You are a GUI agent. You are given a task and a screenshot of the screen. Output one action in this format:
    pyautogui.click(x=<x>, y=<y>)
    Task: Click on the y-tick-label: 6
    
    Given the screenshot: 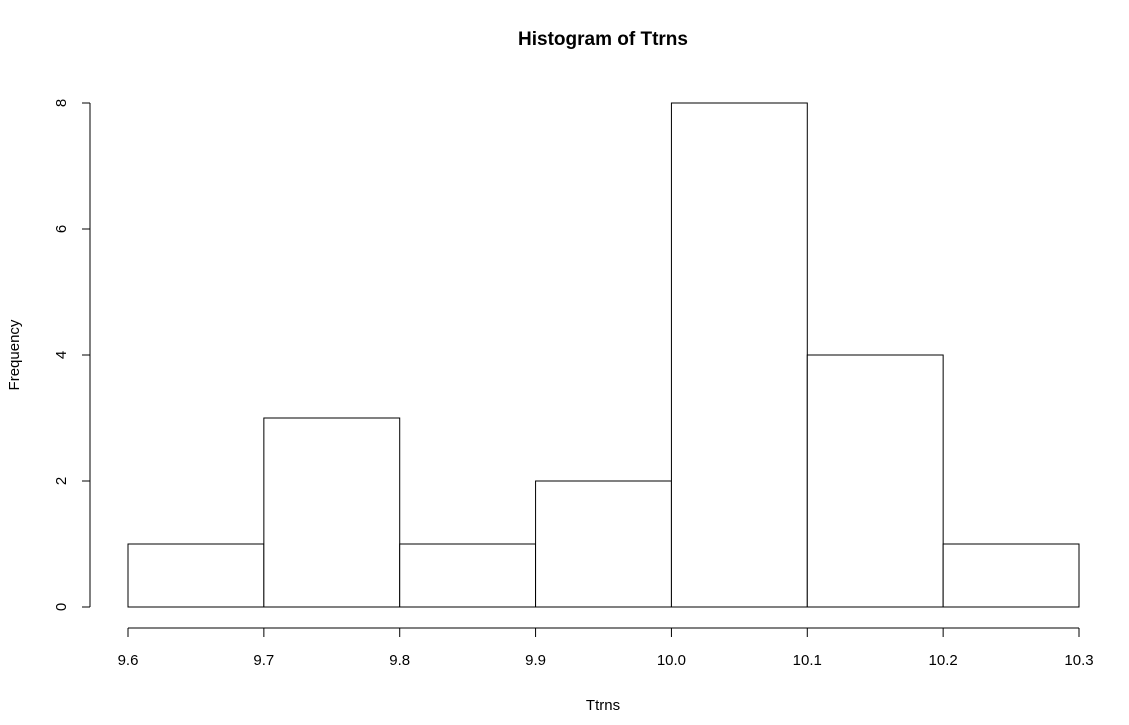 What is the action you would take?
    pyautogui.click(x=61, y=229)
    